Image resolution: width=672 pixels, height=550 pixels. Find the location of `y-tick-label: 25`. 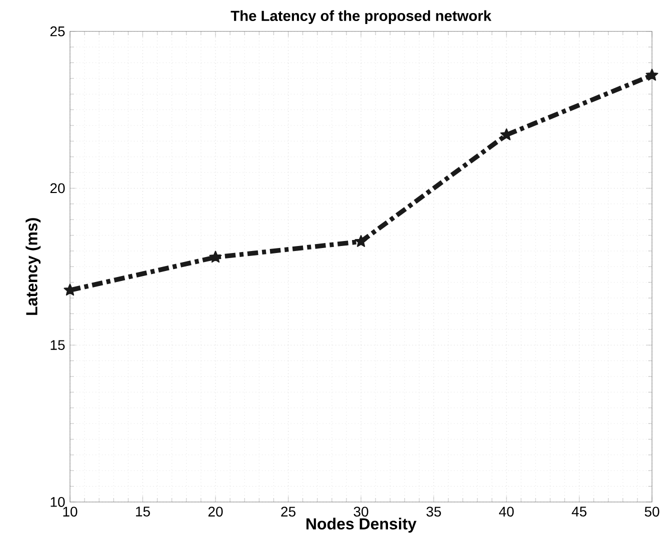

y-tick-label: 25 is located at coordinates (57, 31).